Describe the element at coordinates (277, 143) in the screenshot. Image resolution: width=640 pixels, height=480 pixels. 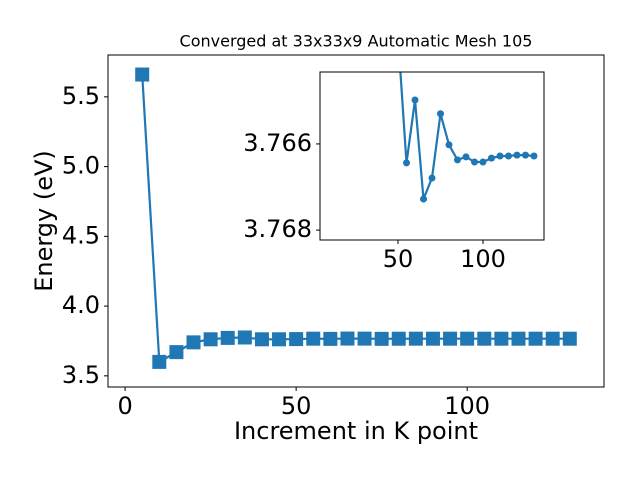
I see `y-tick-label: 3.766` at that location.